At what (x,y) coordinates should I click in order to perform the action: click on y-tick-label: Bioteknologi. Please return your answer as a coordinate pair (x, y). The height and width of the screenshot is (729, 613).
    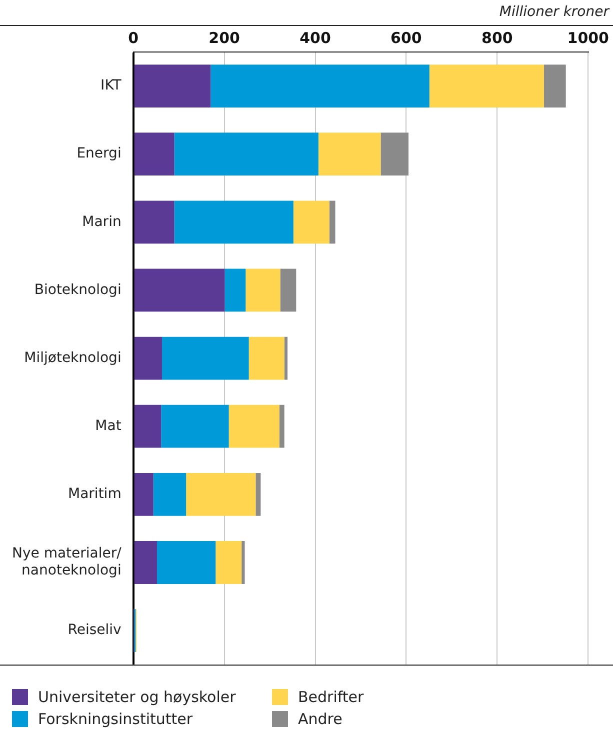
    Looking at the image, I should click on (78, 290).